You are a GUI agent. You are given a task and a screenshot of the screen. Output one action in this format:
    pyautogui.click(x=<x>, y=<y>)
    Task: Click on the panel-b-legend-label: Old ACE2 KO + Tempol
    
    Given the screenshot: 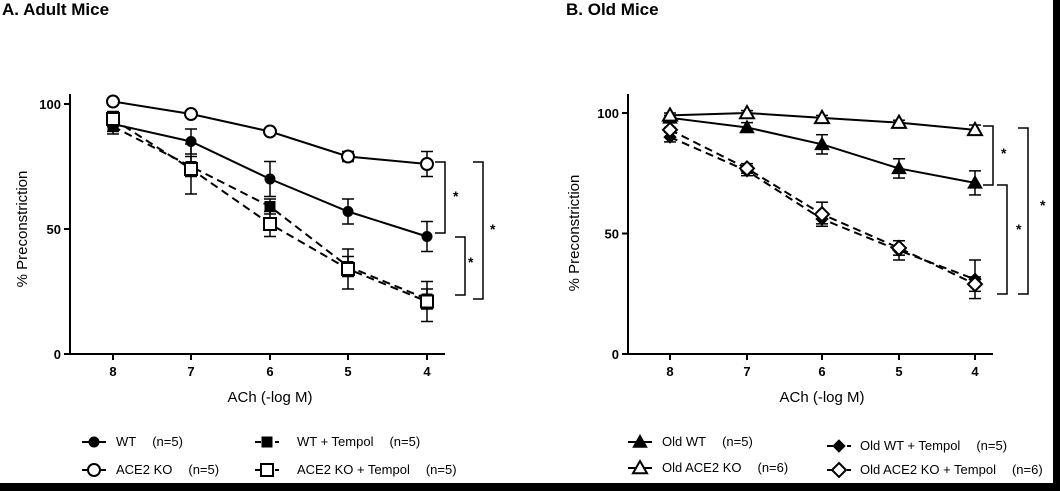 What is the action you would take?
    pyautogui.click(x=928, y=469)
    